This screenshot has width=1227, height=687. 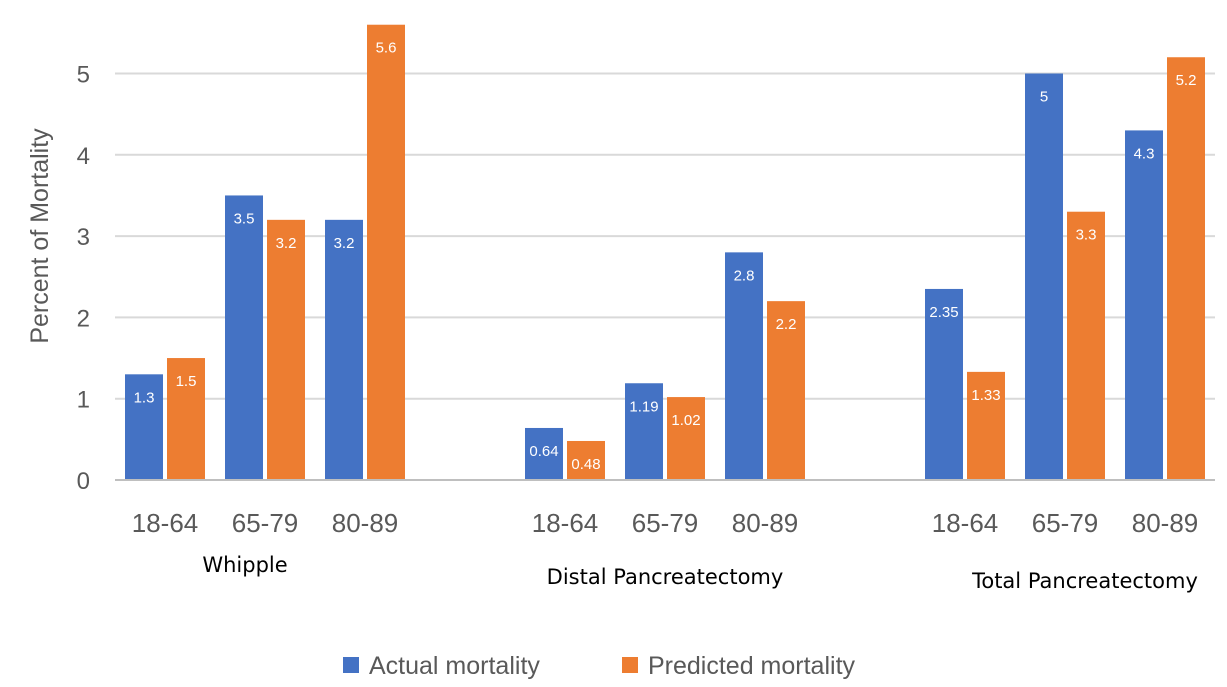 What do you see at coordinates (83, 481) in the screenshot?
I see `y-tick-label: 0` at bounding box center [83, 481].